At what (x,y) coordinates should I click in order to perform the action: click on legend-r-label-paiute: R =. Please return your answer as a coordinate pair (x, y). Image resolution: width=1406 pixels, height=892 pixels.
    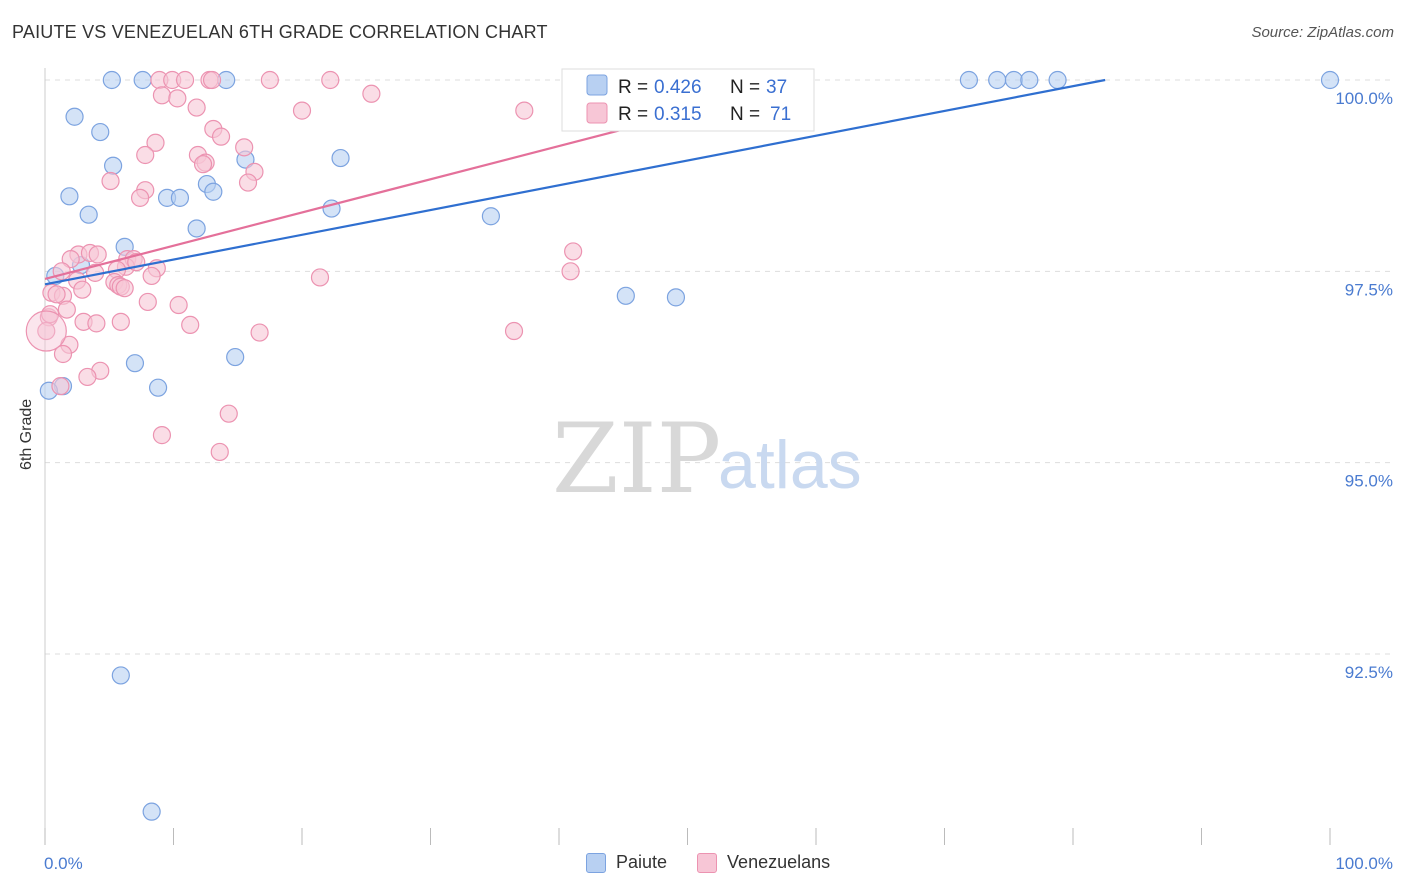
    Looking at the image, I should click on (633, 87).